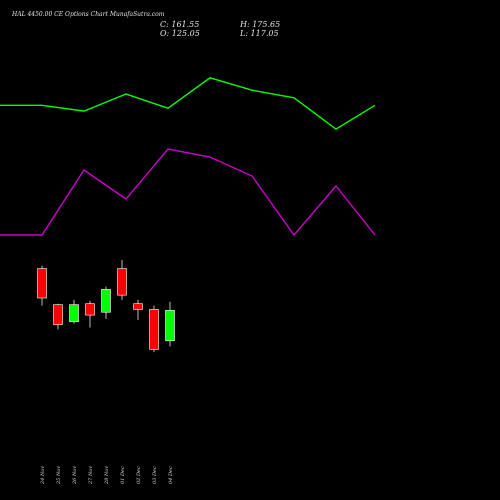 The image size is (500, 500). Describe the element at coordinates (180, 33) in the screenshot. I see `open-value: O: 125.05` at that location.